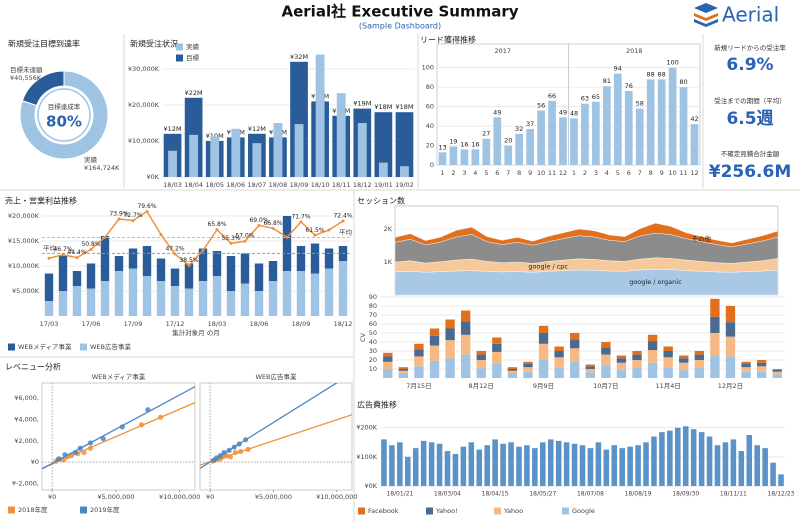 The image size is (800, 522). What do you see at coordinates (662, 173) in the screenshot?
I see `x-tick-label: 9` at bounding box center [662, 173].